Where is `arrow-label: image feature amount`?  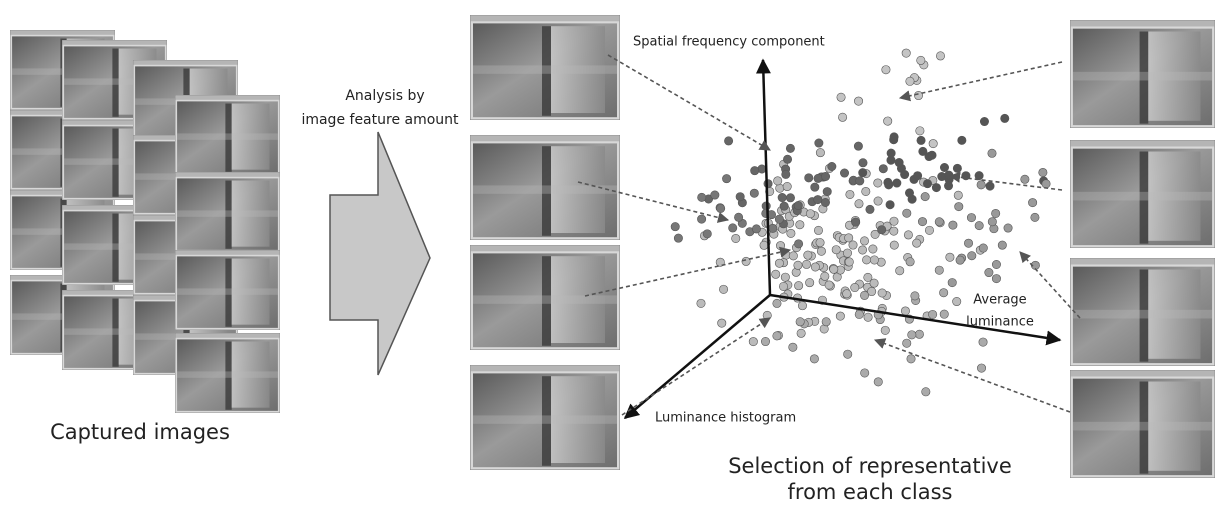
arrow-label: image feature amount is located at coordinates (380, 120).